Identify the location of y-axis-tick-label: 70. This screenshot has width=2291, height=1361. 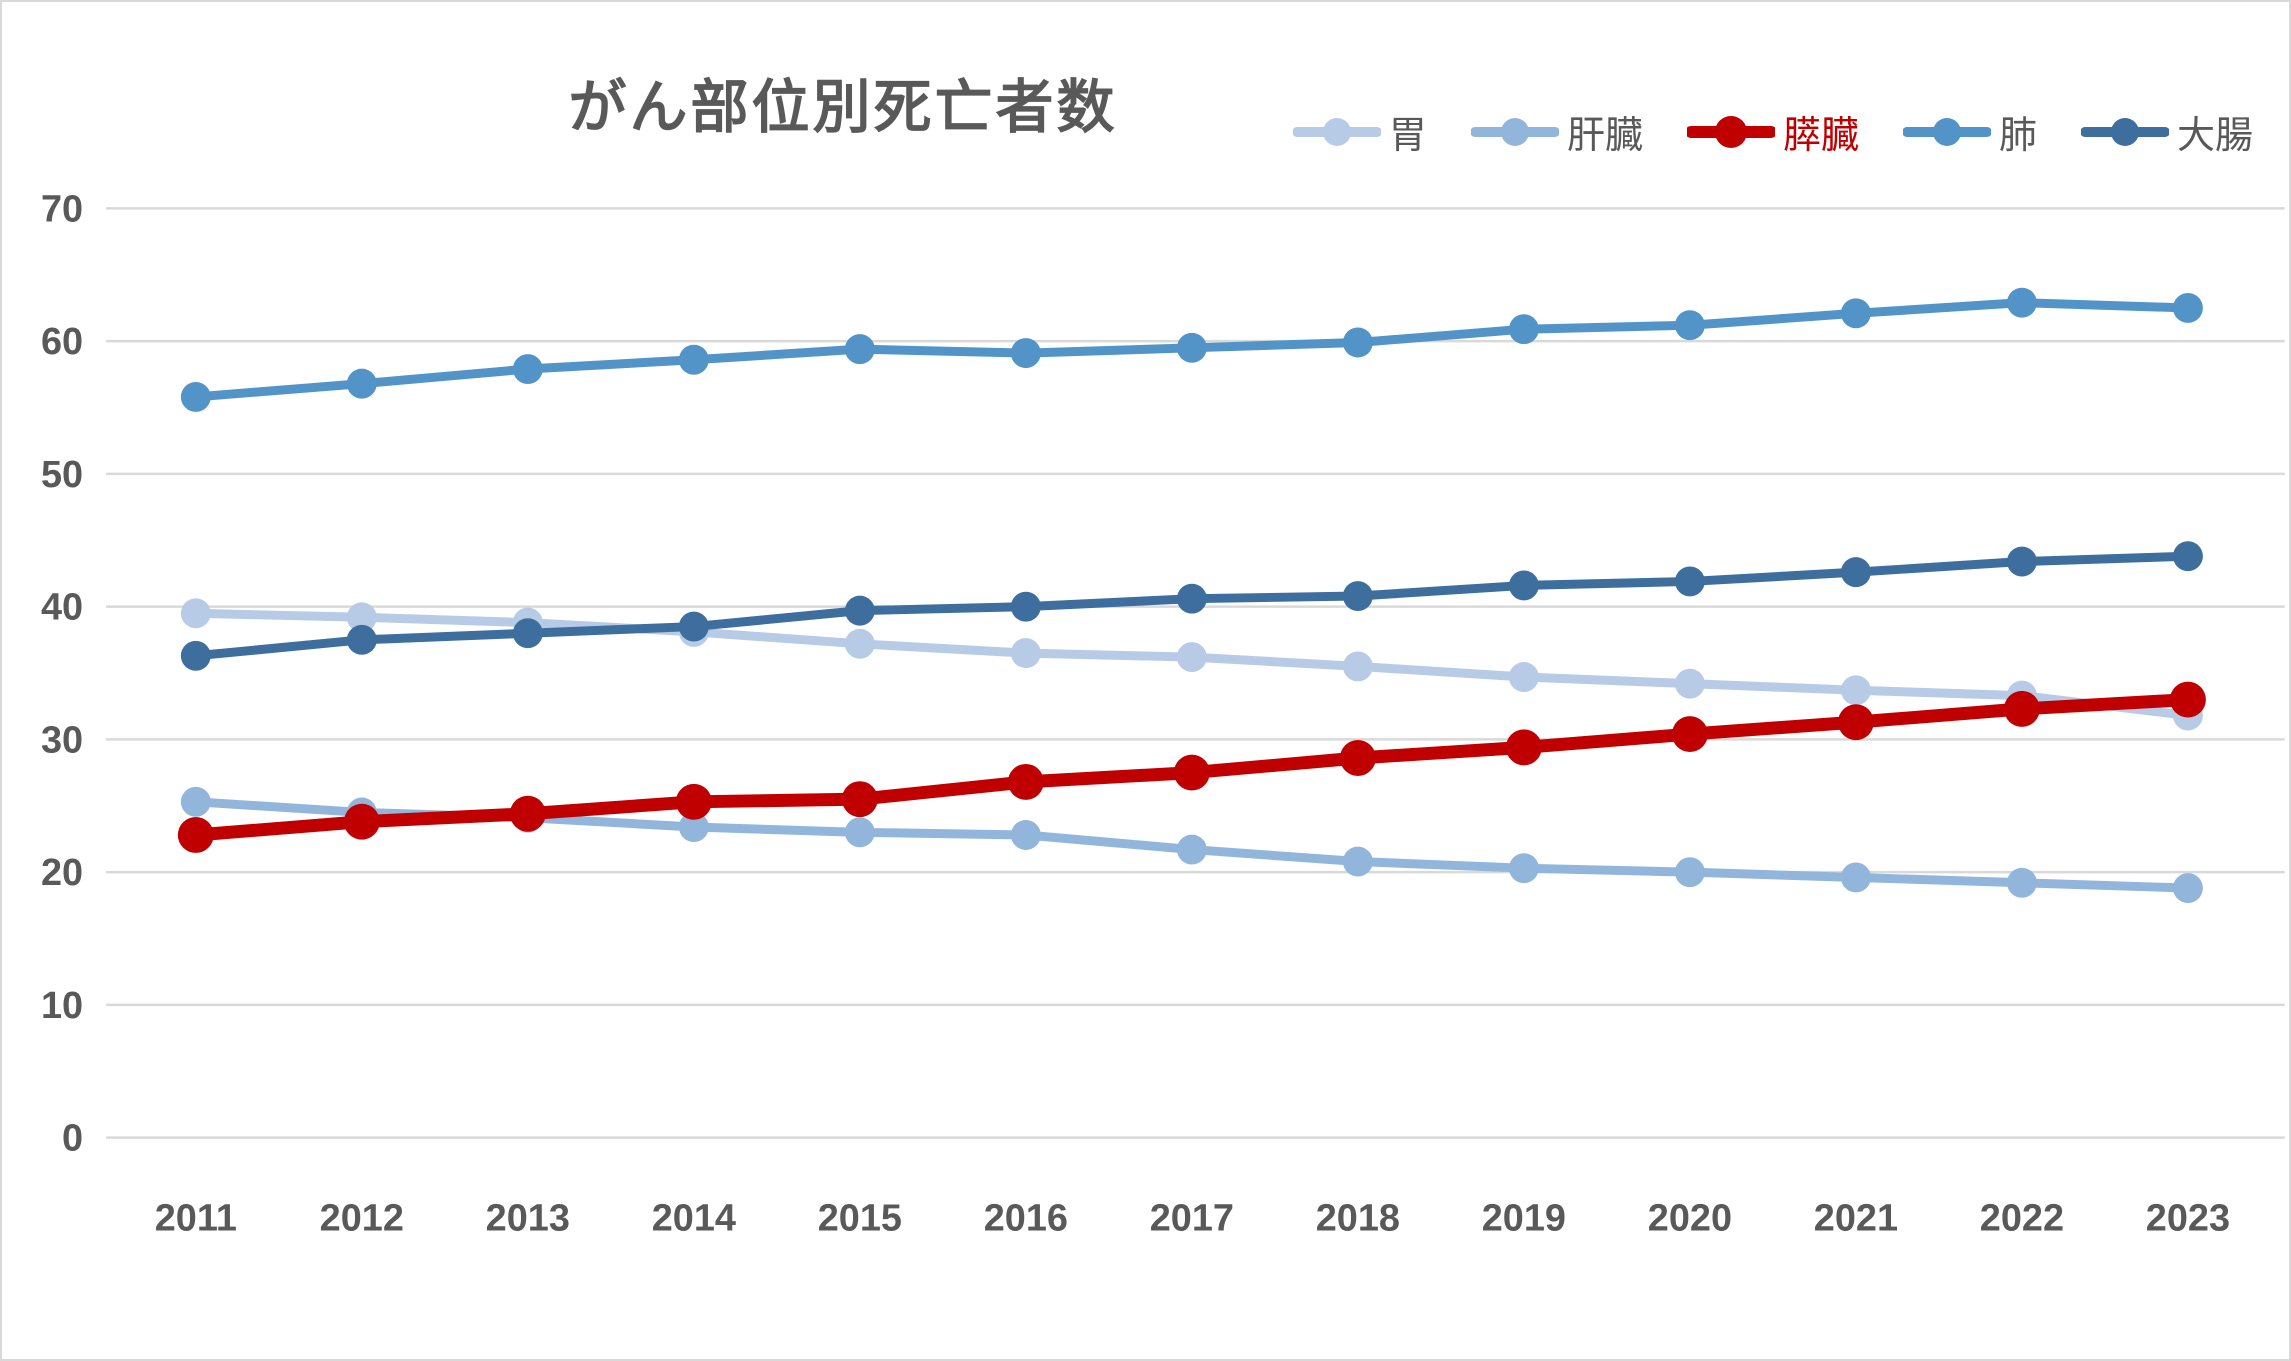
(62, 209).